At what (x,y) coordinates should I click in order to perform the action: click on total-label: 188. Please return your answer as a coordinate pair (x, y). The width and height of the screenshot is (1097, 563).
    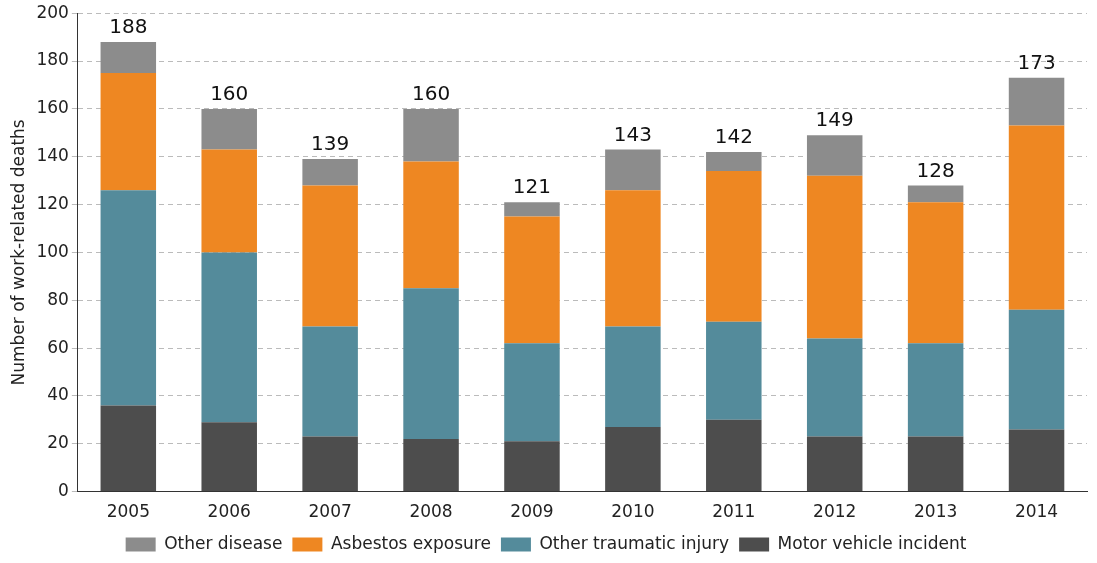
    Looking at the image, I should click on (128, 26).